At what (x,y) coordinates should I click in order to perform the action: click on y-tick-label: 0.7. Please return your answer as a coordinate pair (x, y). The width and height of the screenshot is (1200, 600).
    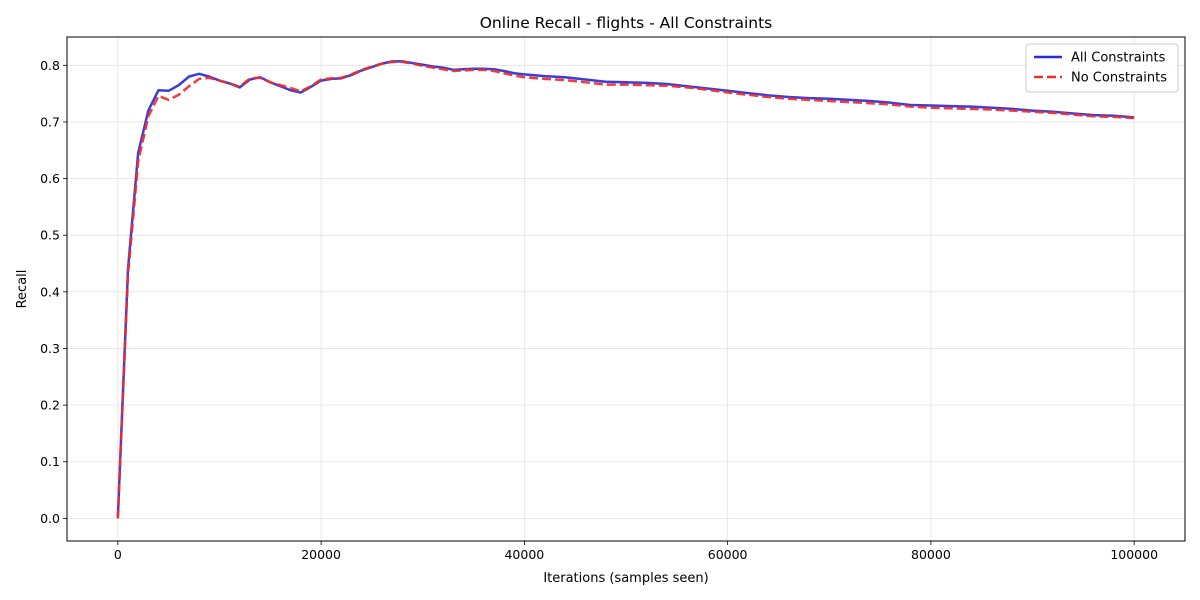
    Looking at the image, I should click on (50, 121).